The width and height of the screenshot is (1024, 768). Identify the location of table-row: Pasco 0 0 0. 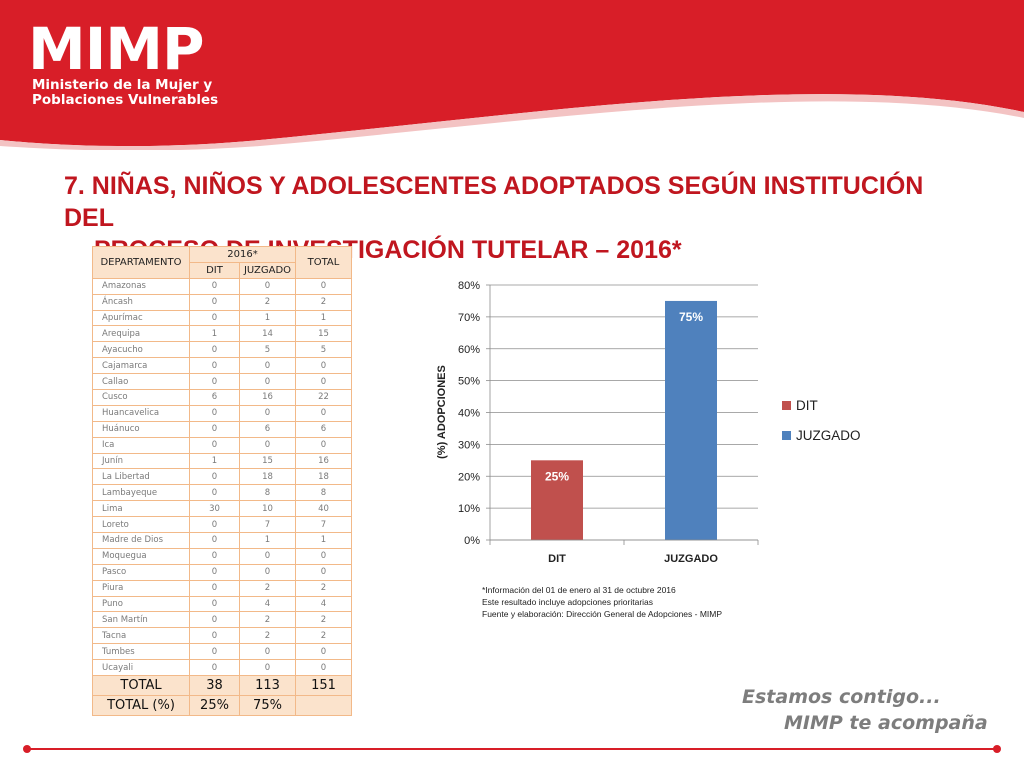
(222, 572).